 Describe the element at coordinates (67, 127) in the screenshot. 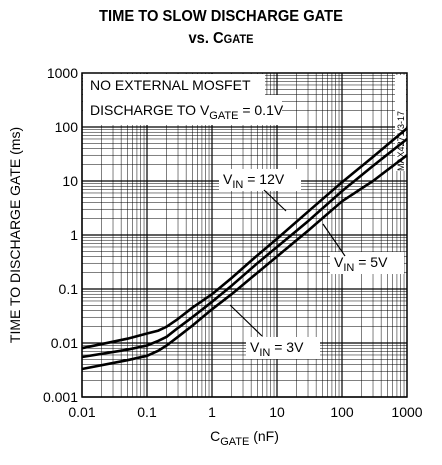

I see `y-tick-label: 100` at that location.